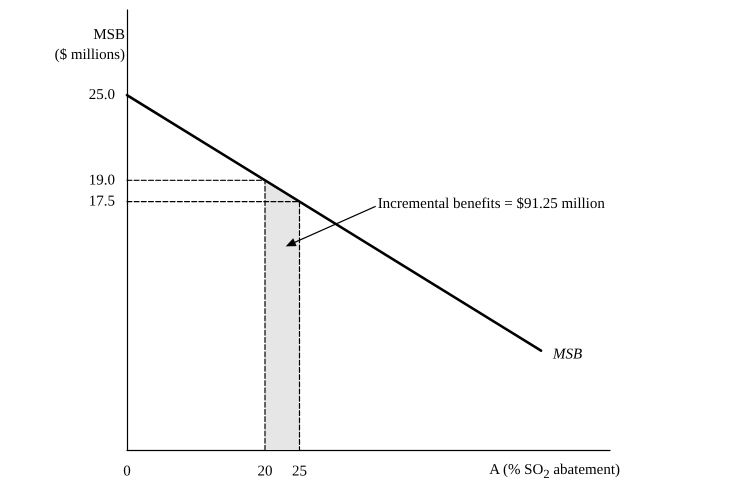  What do you see at coordinates (101, 202) in the screenshot?
I see `y-tick-label: 17.5` at bounding box center [101, 202].